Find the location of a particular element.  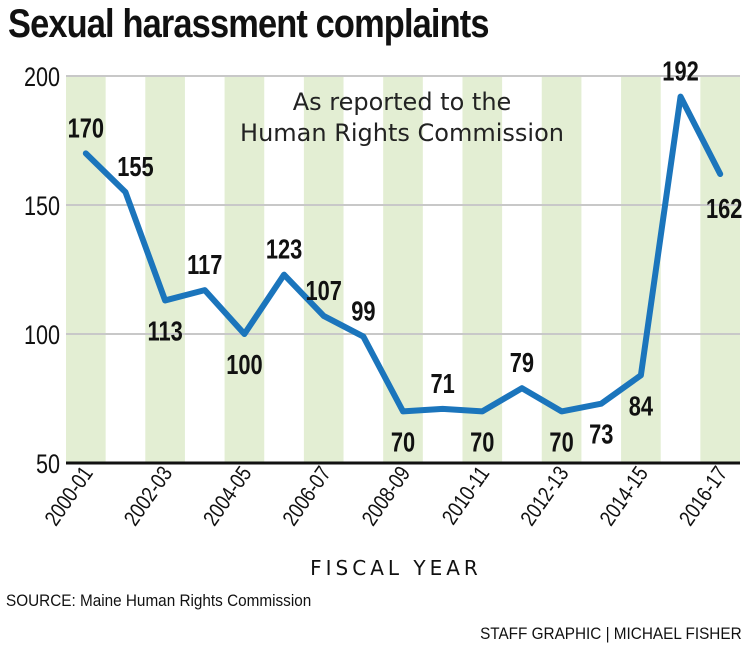

data-label: 107 is located at coordinates (323, 290).